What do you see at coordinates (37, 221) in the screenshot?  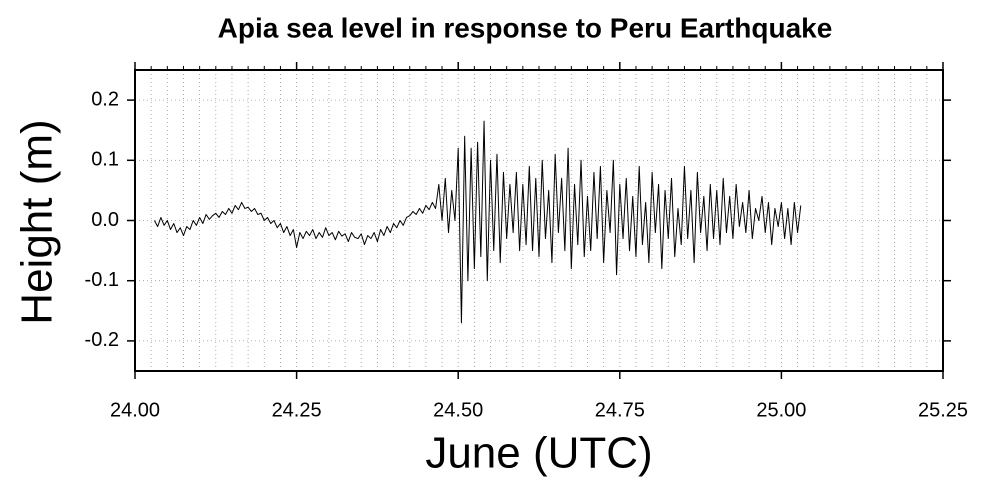 I see `y-axis-label: Height (m)` at bounding box center [37, 221].